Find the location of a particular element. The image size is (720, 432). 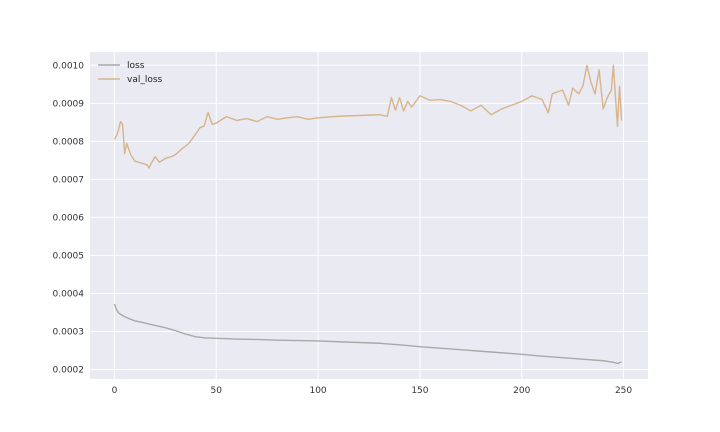

x-tick-label: 150 is located at coordinates (419, 391).